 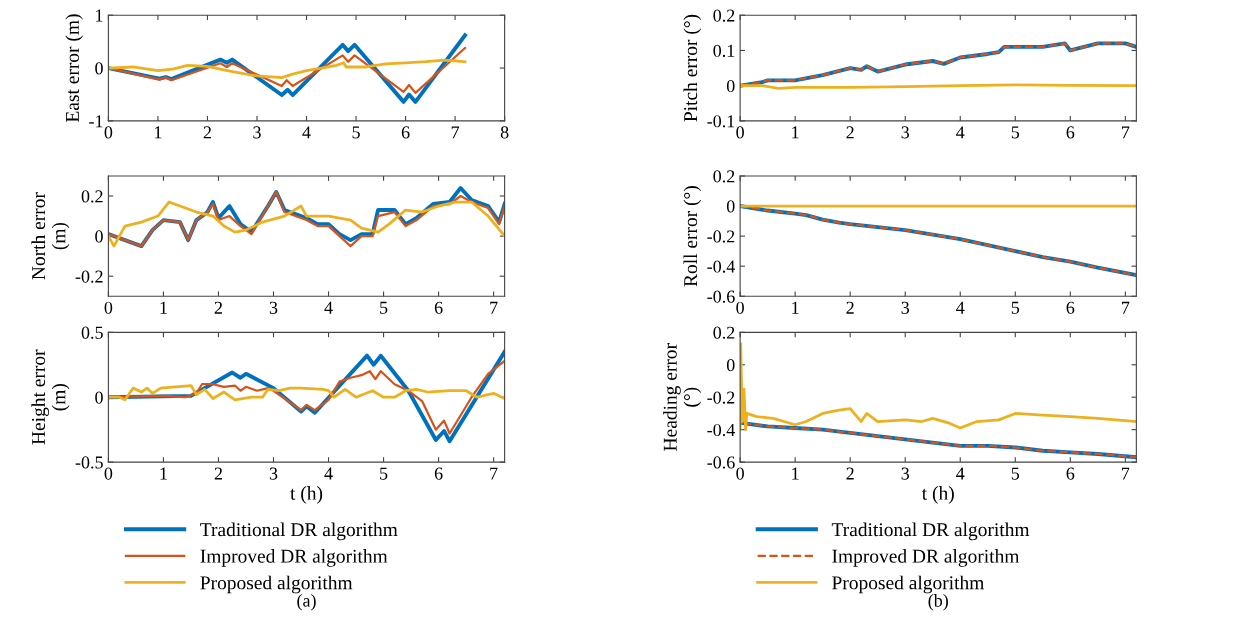 What do you see at coordinates (724, 50) in the screenshot?
I see `y-tick-label: 0.1` at bounding box center [724, 50].